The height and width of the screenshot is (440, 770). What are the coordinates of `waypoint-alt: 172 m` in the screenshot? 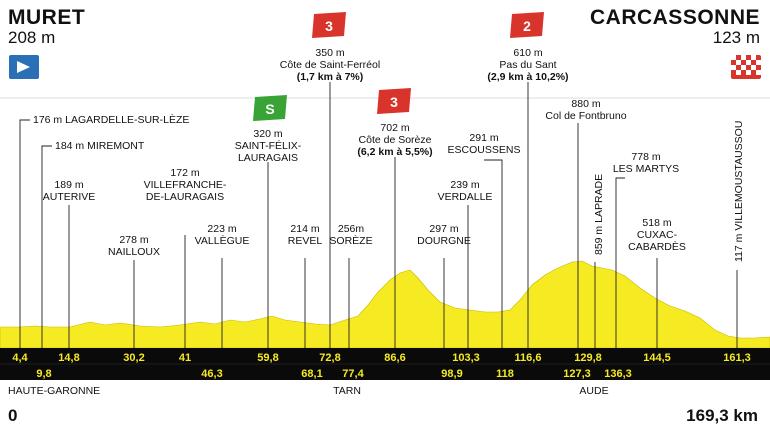 It's located at (184, 173).